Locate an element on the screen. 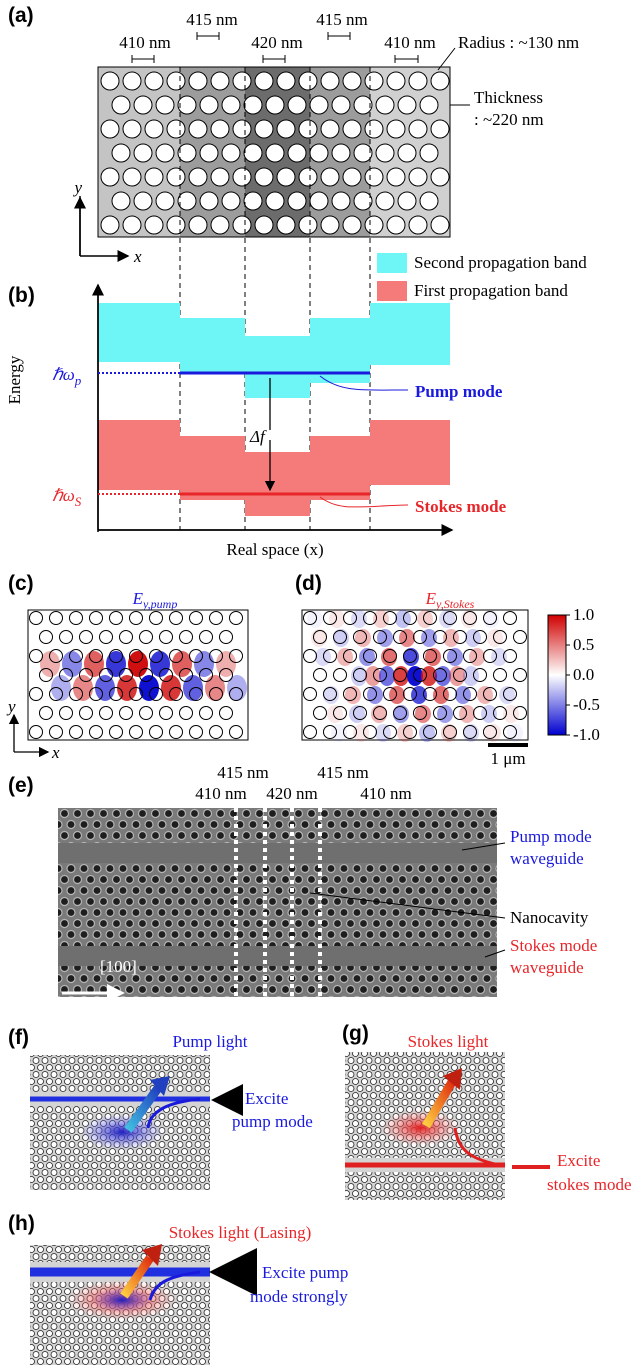  dimension: 415 nm is located at coordinates (341, 19).